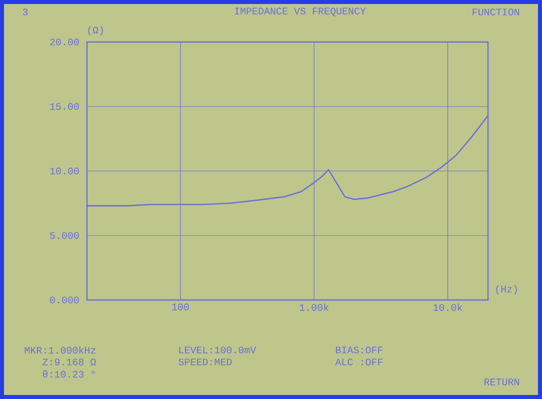 The height and width of the screenshot is (399, 542). What do you see at coordinates (180, 307) in the screenshot?
I see `x-tick-label: 100` at bounding box center [180, 307].